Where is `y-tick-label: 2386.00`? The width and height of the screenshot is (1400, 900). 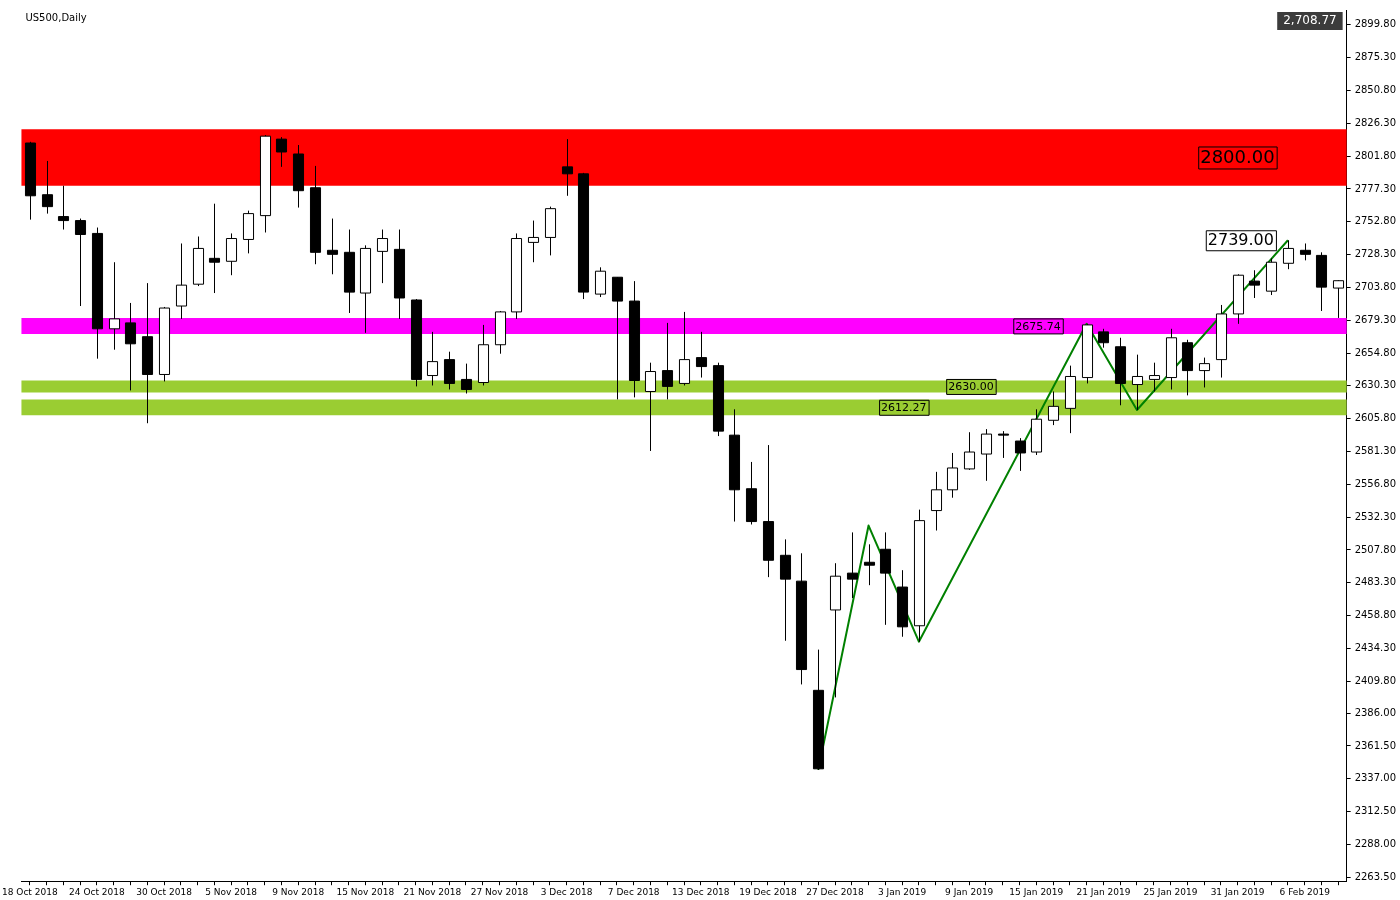
y-tick-label: 2386.00 is located at coordinates (1375, 712).